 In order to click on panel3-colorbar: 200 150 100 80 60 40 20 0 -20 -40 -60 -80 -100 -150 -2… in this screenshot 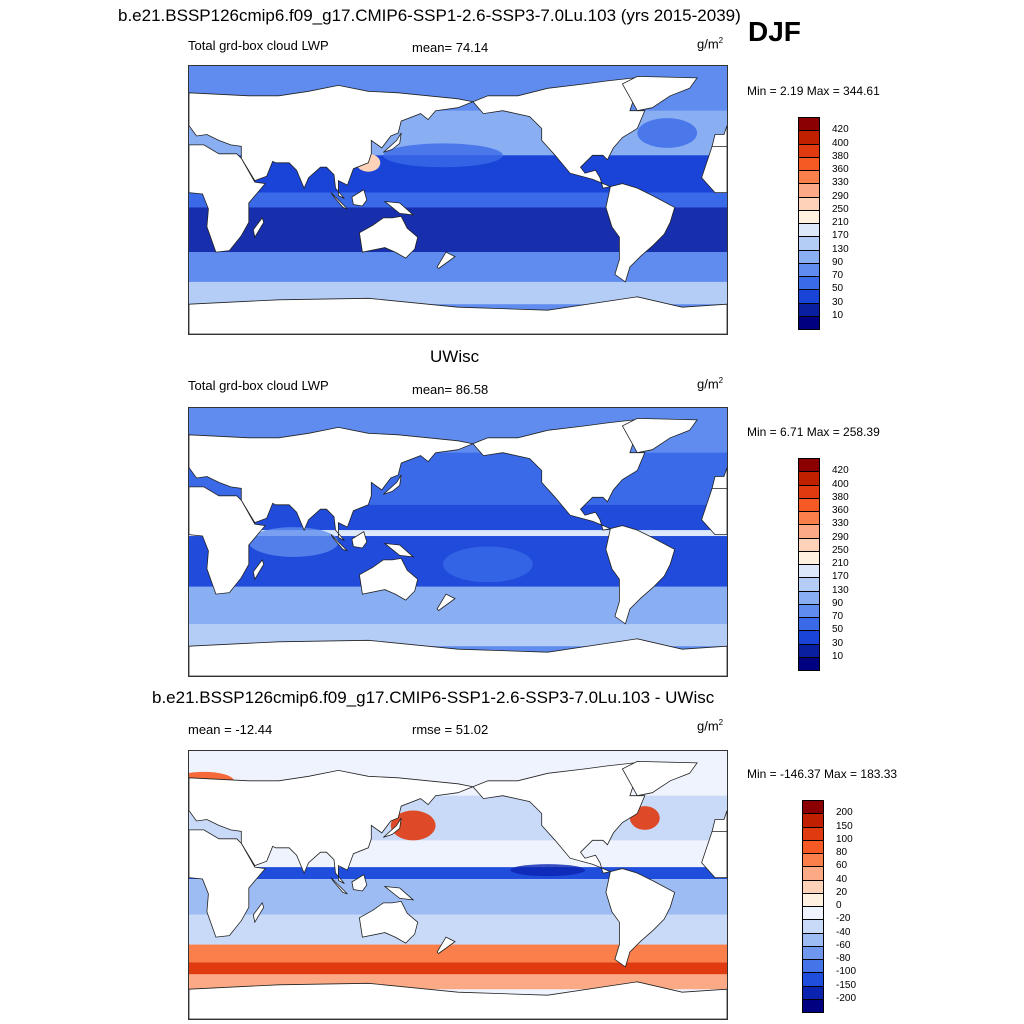, I will do `click(842, 906)`.